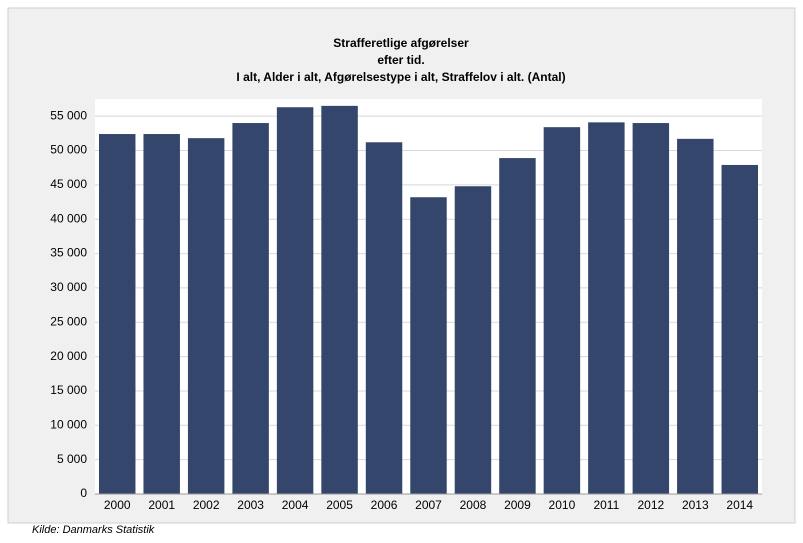 The image size is (803, 543). I want to click on y-tick-label: 55 000, so click(68, 115).